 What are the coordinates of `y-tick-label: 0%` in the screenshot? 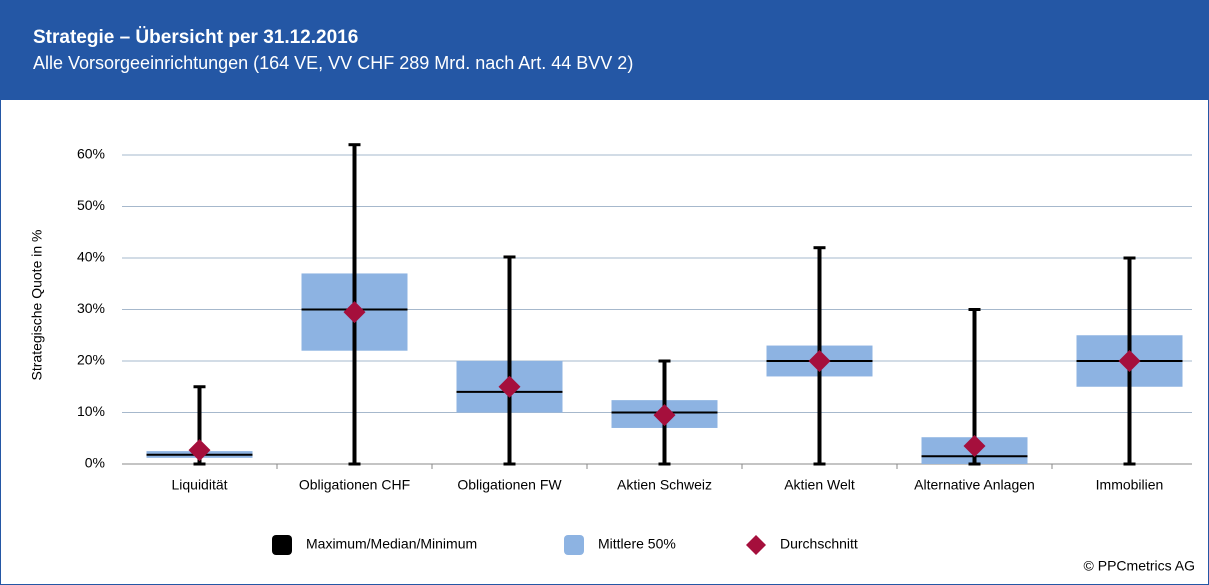 It's located at (95, 463).